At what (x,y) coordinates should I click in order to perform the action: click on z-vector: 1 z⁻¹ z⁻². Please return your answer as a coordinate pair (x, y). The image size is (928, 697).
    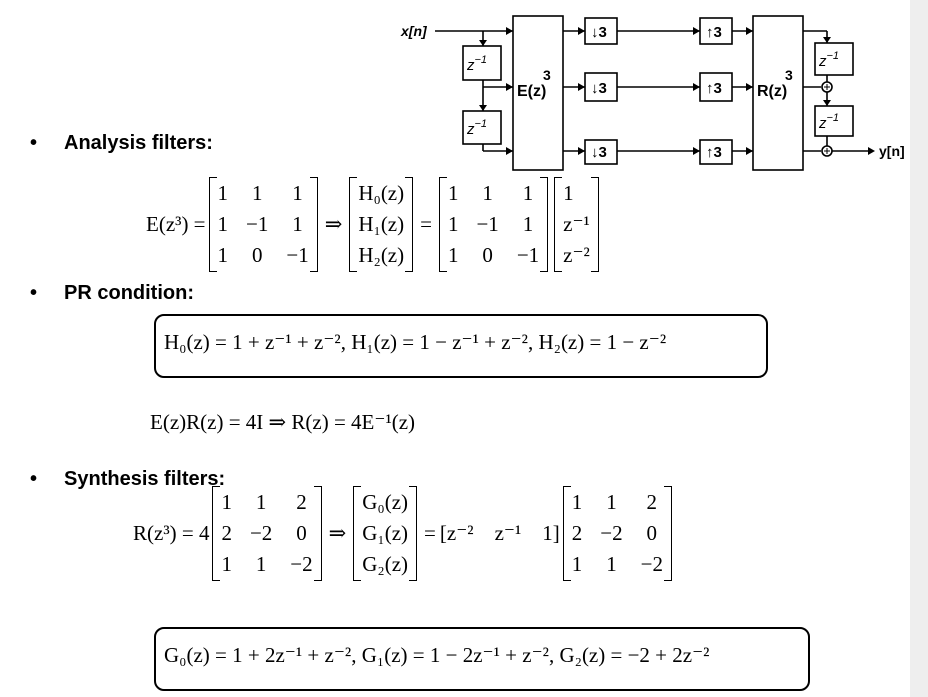
    Looking at the image, I should click on (576, 224).